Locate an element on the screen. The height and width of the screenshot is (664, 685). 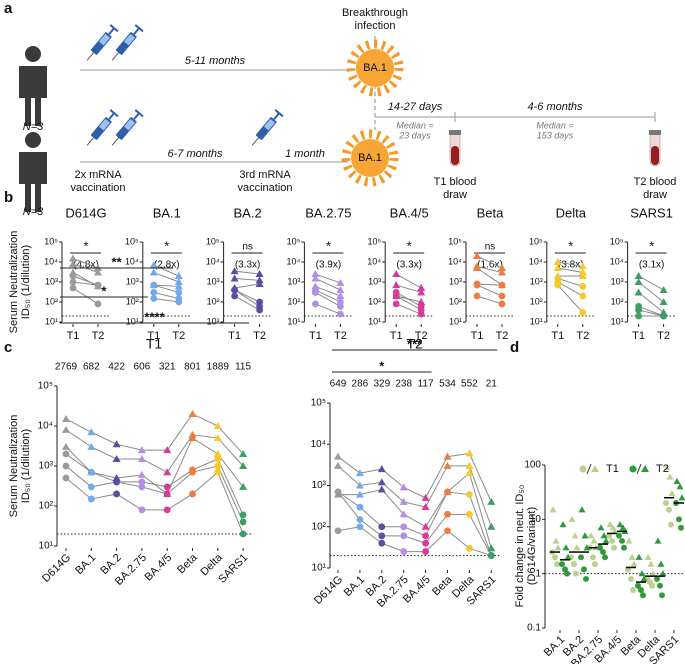
x-tick-label: BA.1 is located at coordinates (554, 646).